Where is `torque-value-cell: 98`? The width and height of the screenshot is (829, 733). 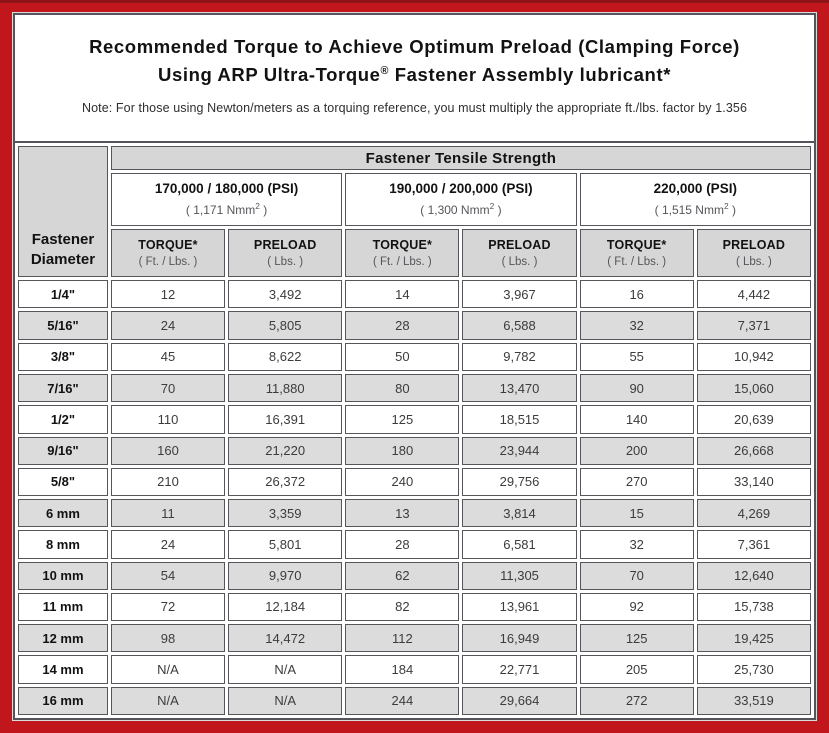
torque-value-cell: 98 is located at coordinates (168, 638).